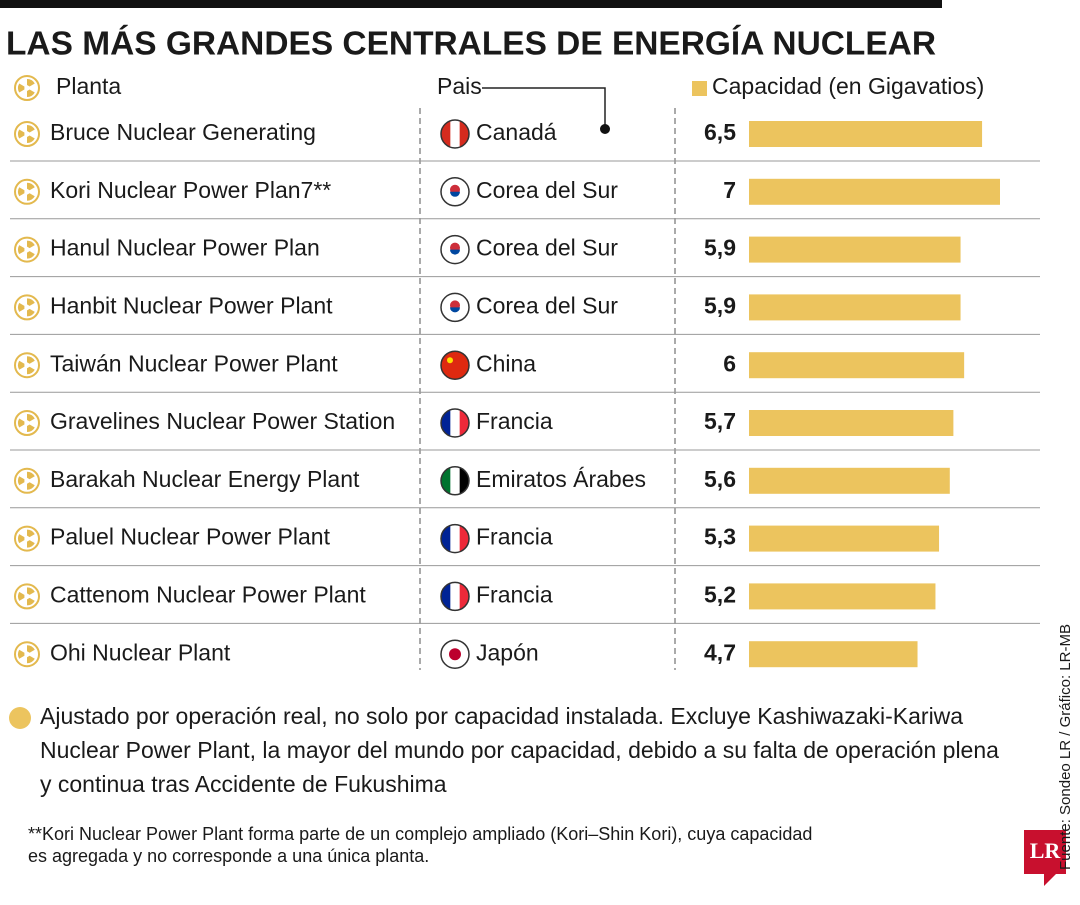 The width and height of the screenshot is (1080, 905). Describe the element at coordinates (720, 132) in the screenshot. I see `value-label: 6,5` at that location.